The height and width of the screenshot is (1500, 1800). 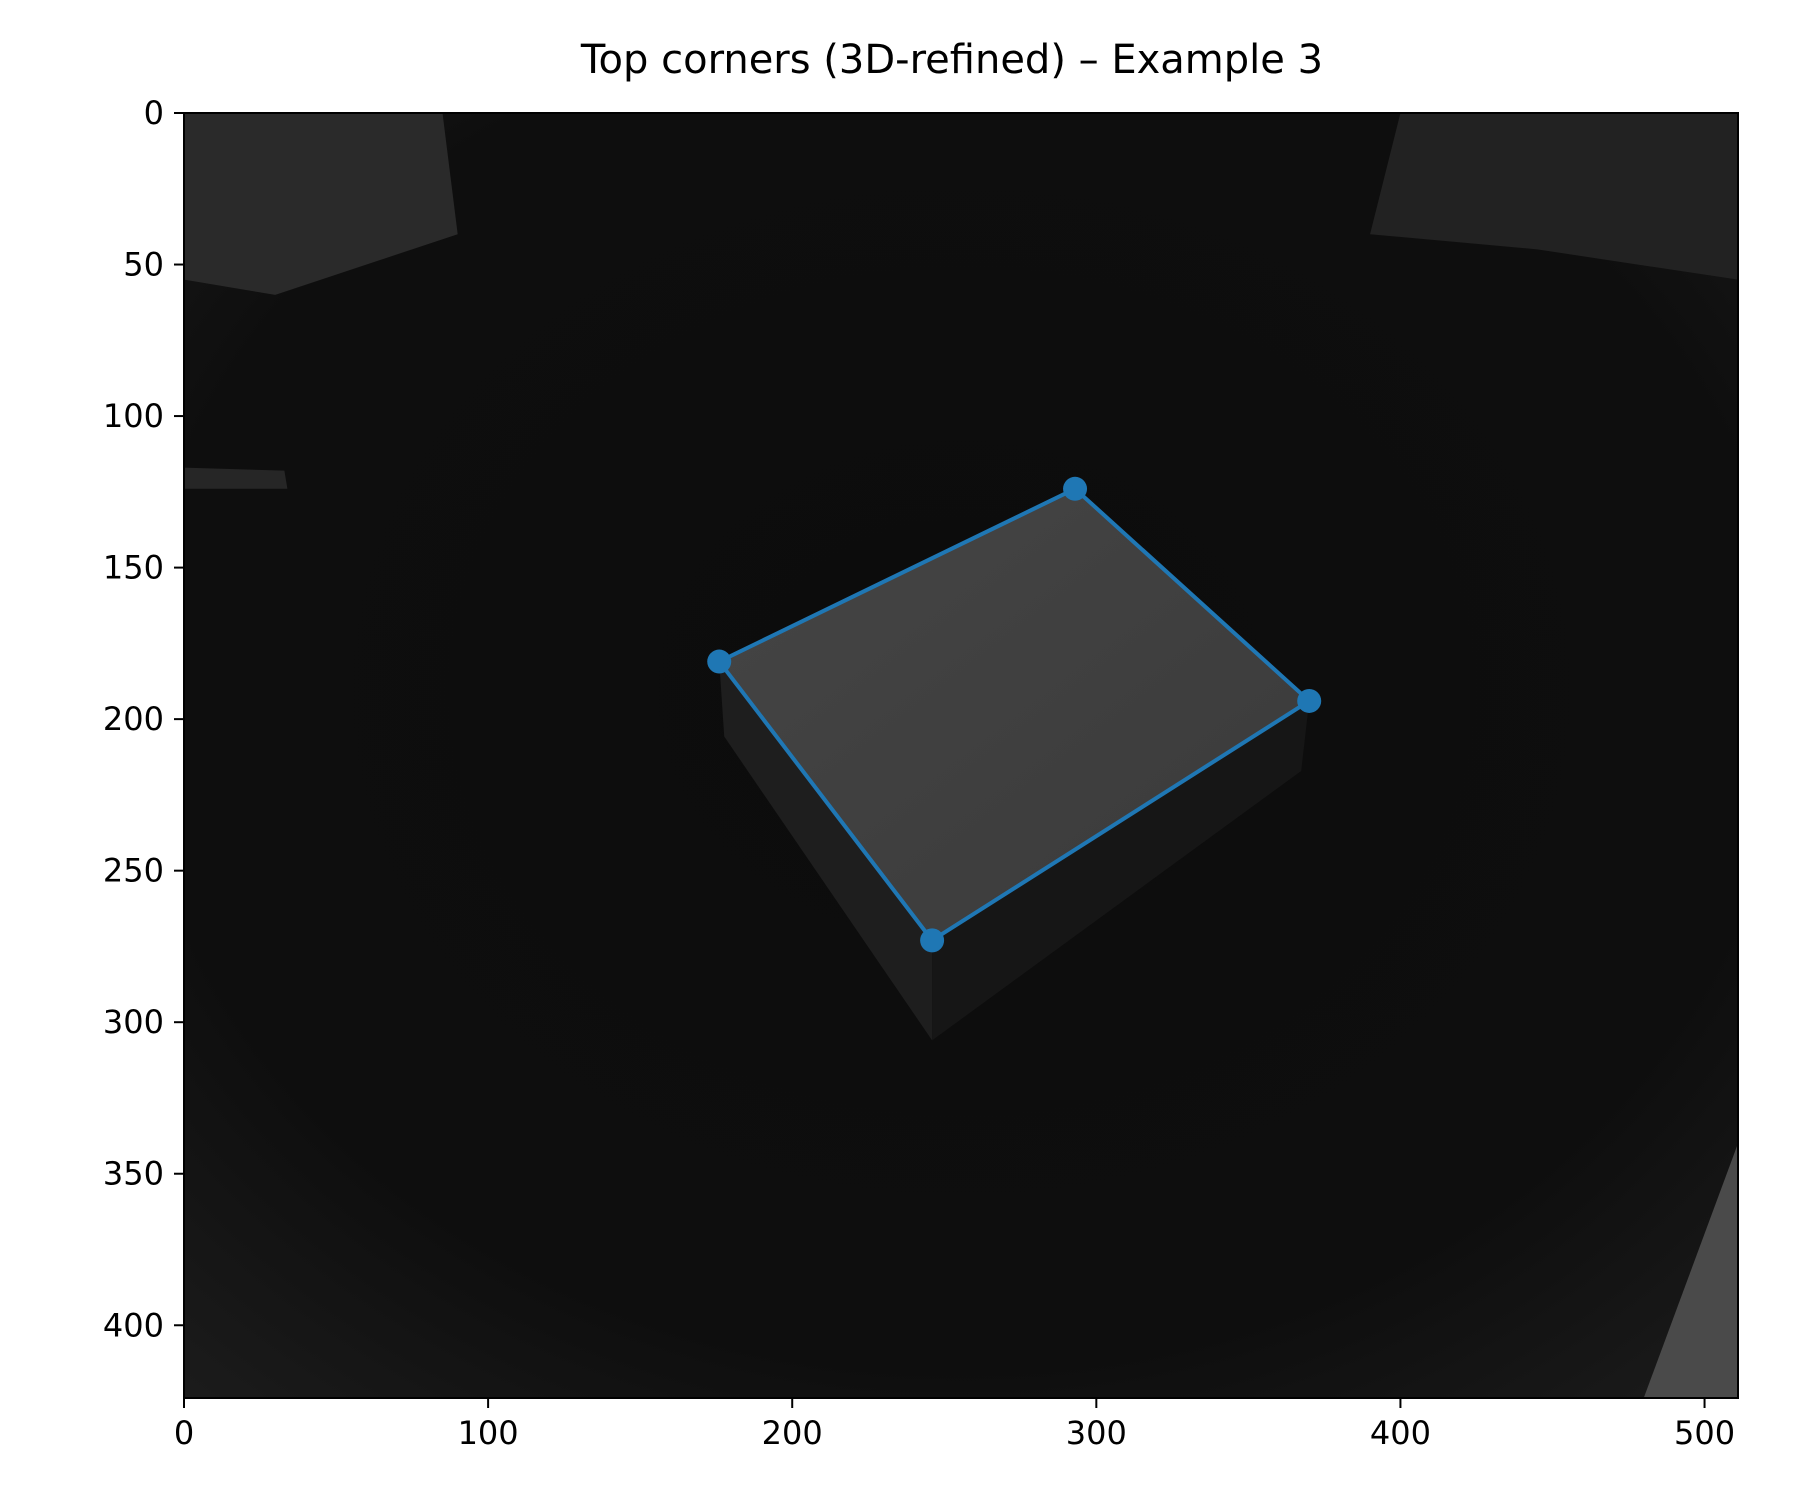 What do you see at coordinates (133, 416) in the screenshot?
I see `y-tick-label-100: 100` at bounding box center [133, 416].